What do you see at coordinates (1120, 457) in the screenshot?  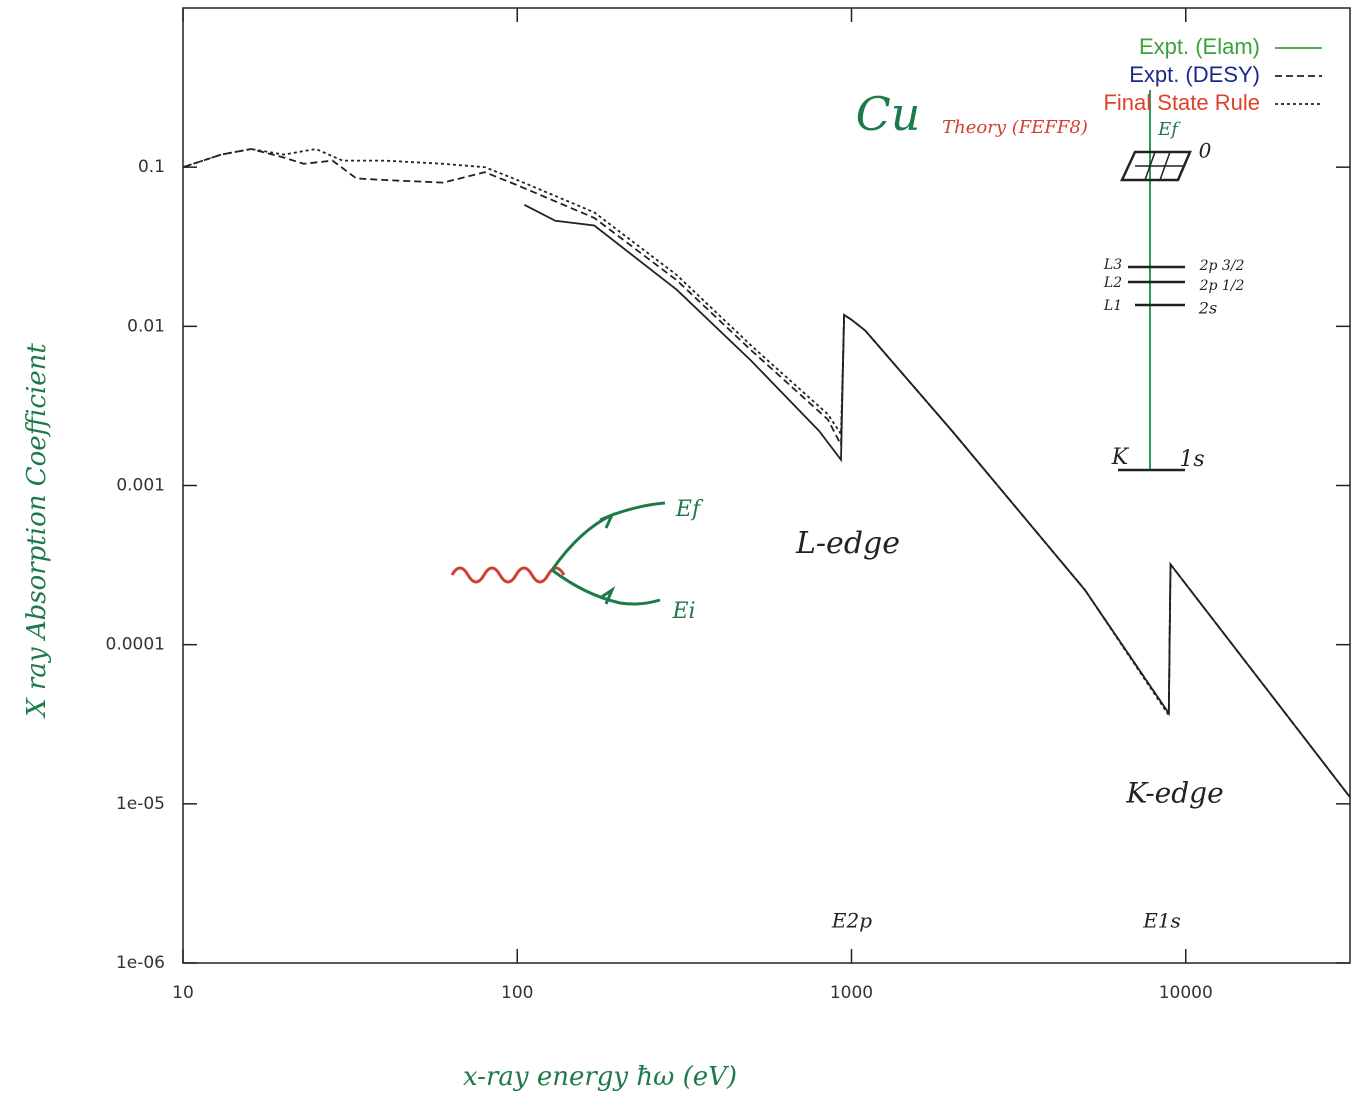 I see `annotation: K` at bounding box center [1120, 457].